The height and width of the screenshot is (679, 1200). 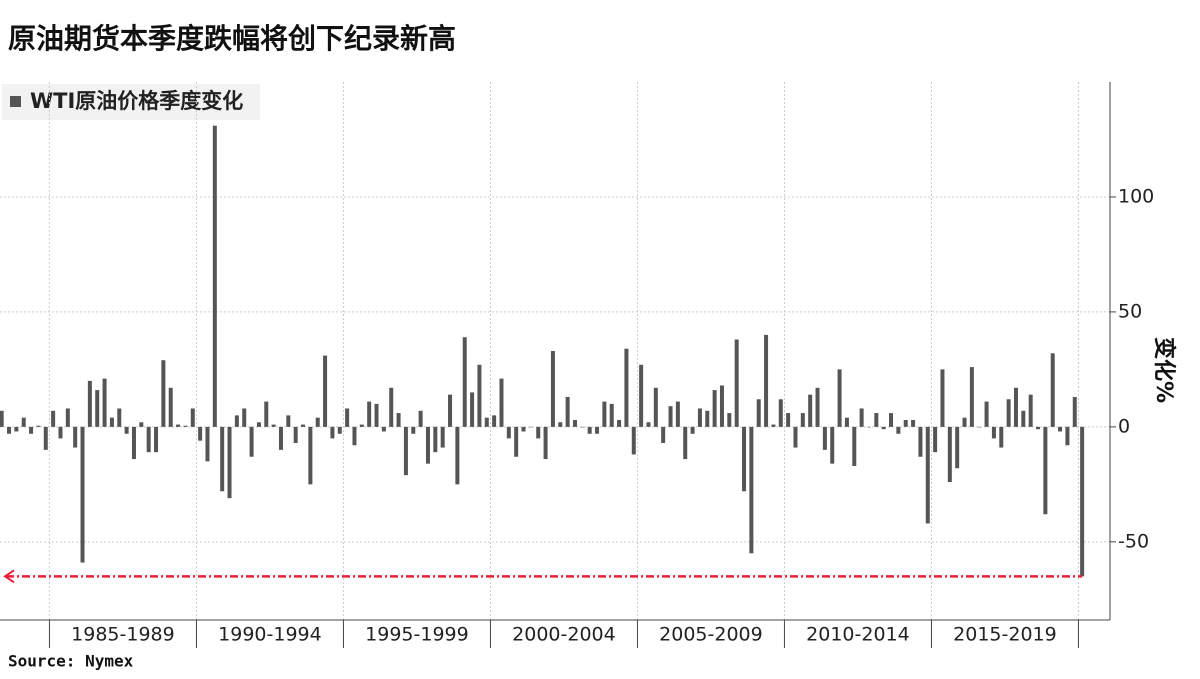 What do you see at coordinates (15, 101) in the screenshot?
I see `legend-swatch` at bounding box center [15, 101].